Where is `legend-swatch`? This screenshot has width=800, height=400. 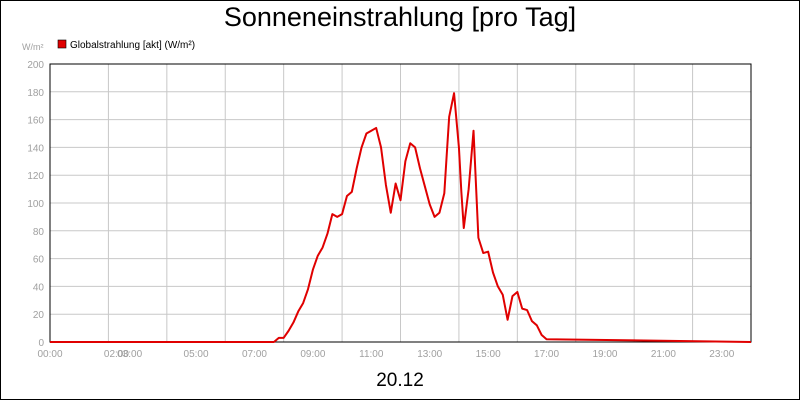 legend-swatch is located at coordinates (62, 44).